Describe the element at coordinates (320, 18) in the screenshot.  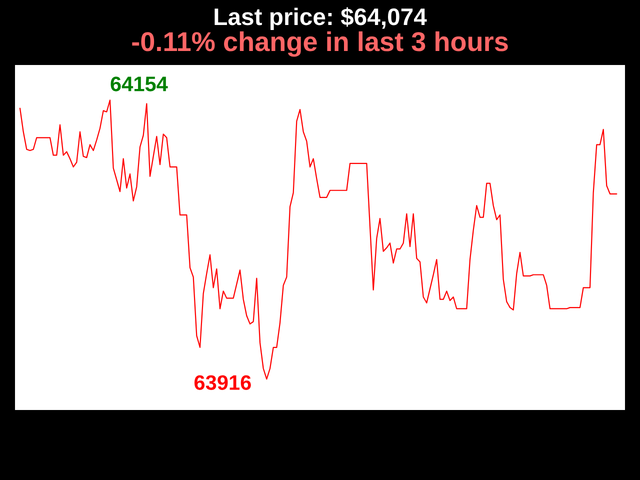
I see `chart-title: Last price: $64,074` at that location.